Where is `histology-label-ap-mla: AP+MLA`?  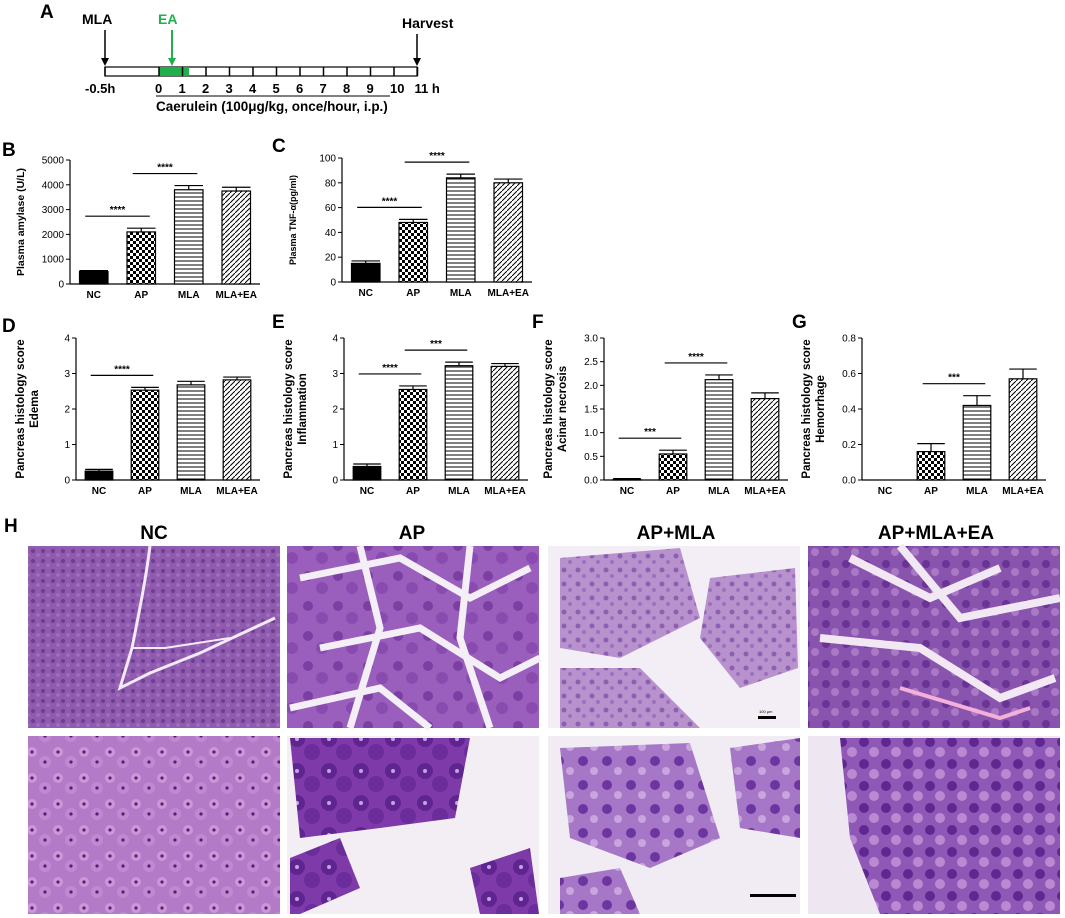
histology-label-ap-mla: AP+MLA is located at coordinates (676, 533).